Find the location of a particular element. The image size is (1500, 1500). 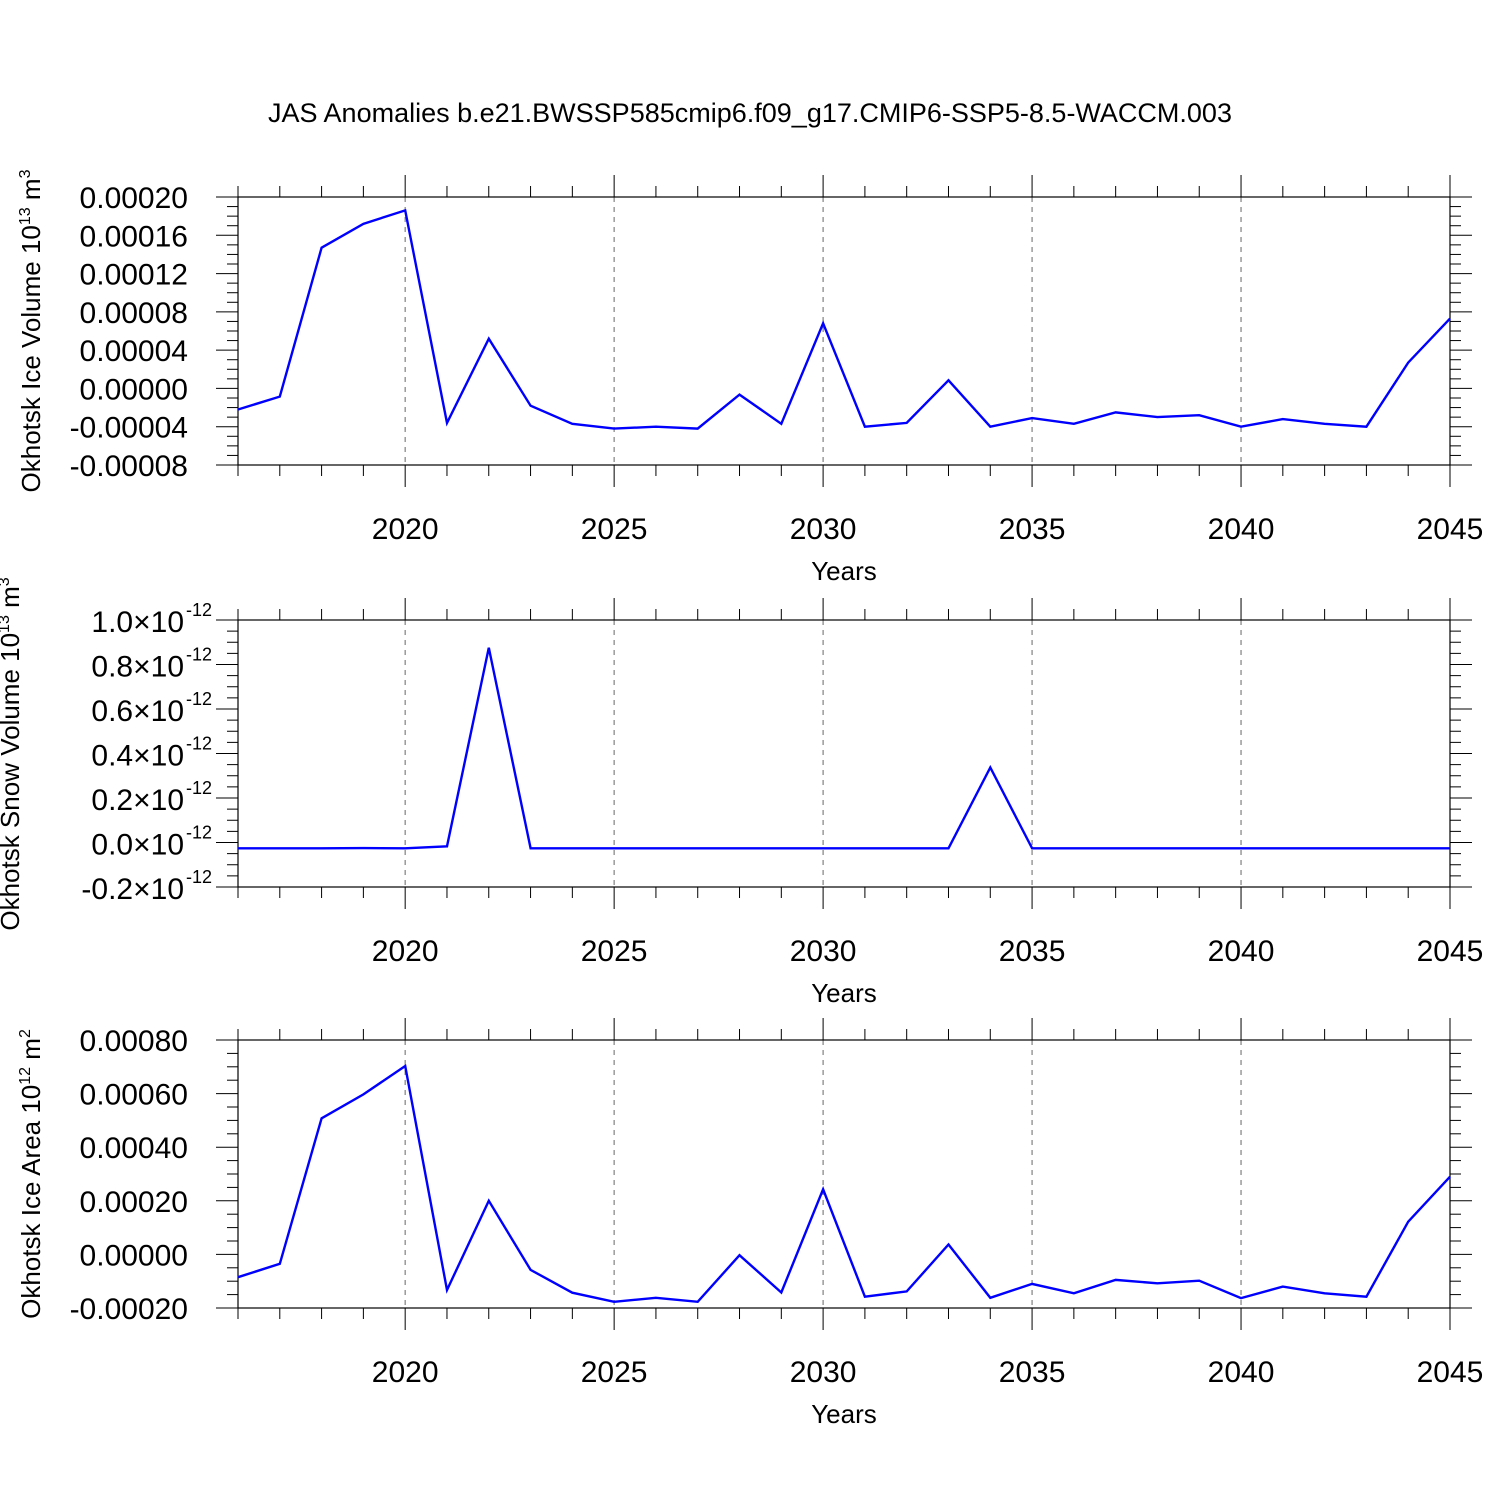

y-axis-label-text: Okhotsk Ice Volume 10 is located at coordinates (31, 358).